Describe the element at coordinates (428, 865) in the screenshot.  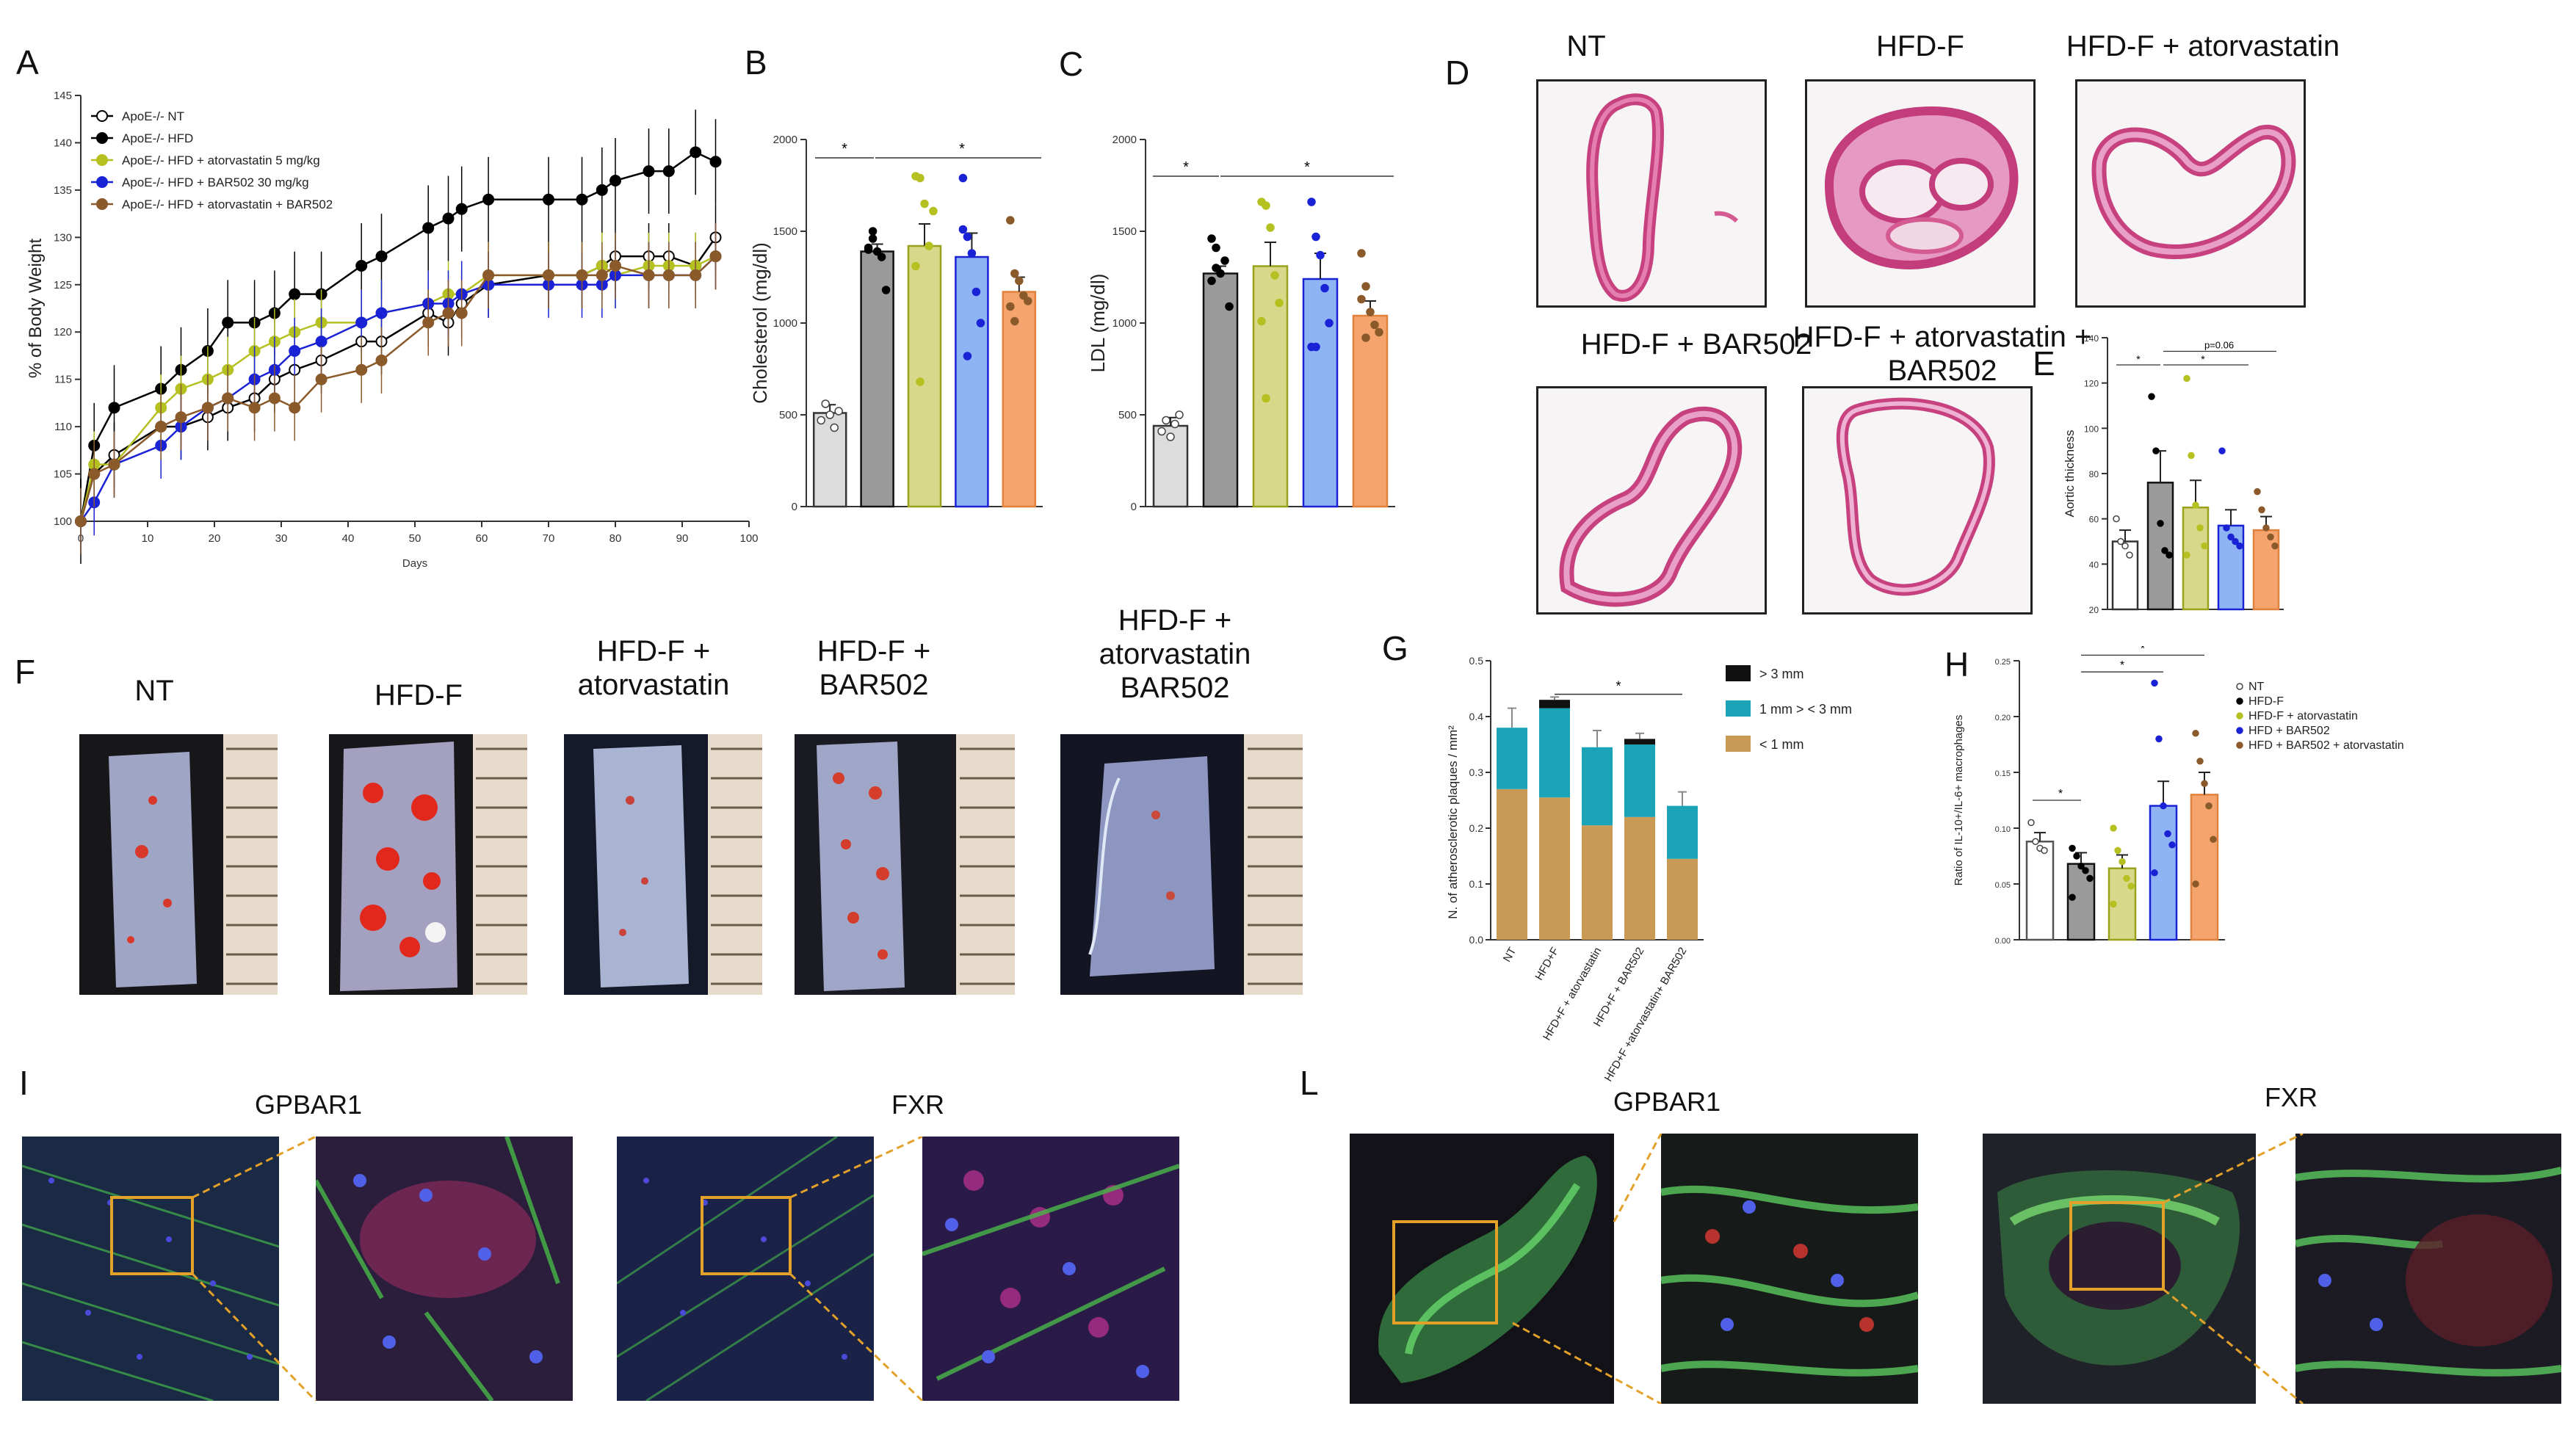
I see `aorta-photo-hfd` at that location.